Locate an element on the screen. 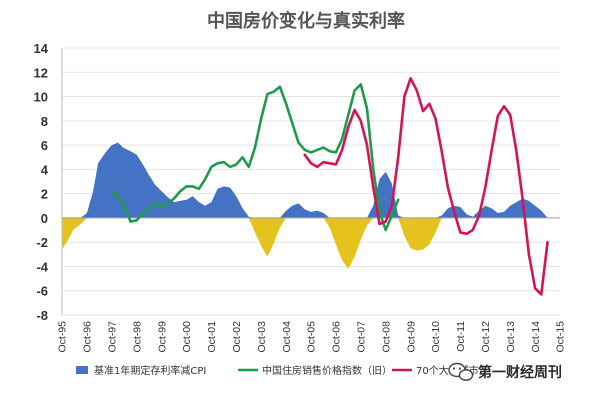  watermark-text: 第一财经周刊 is located at coordinates (520, 372).